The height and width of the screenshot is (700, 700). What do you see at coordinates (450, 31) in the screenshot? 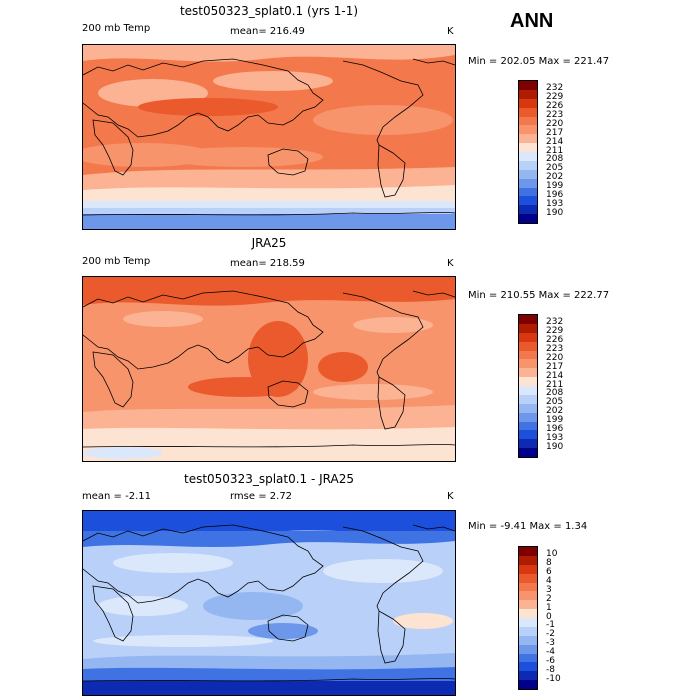
I see `panel-1-units: K` at bounding box center [450, 31].